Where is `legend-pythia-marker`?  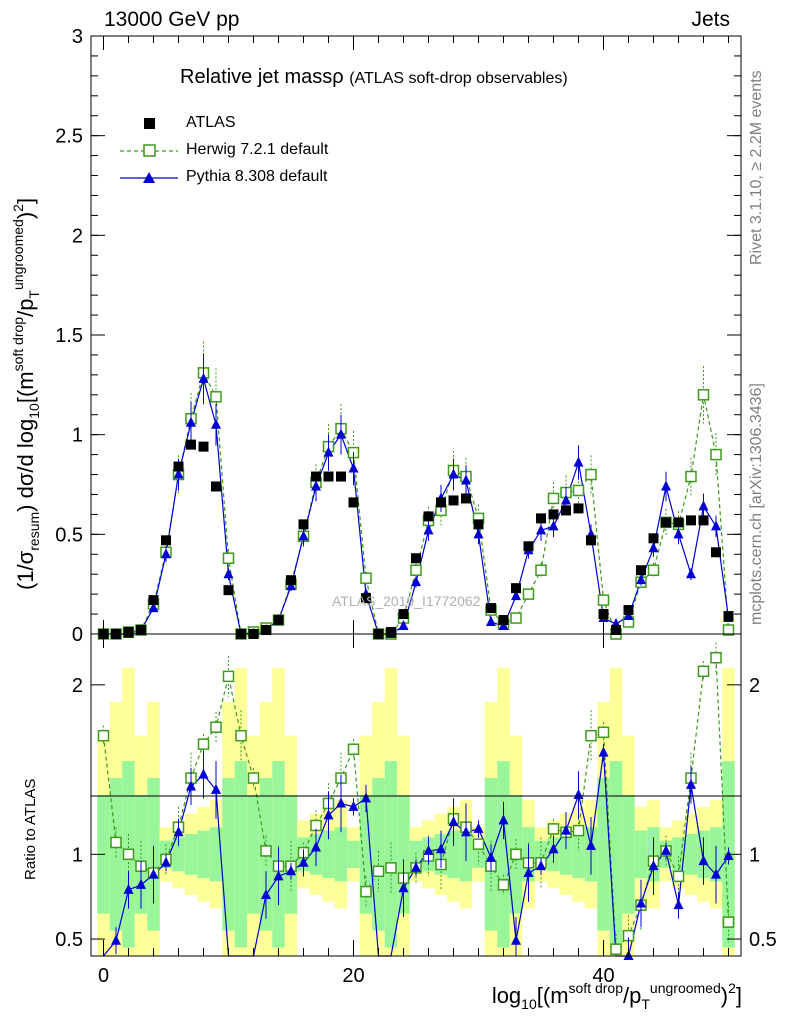 legend-pythia-marker is located at coordinates (149, 177).